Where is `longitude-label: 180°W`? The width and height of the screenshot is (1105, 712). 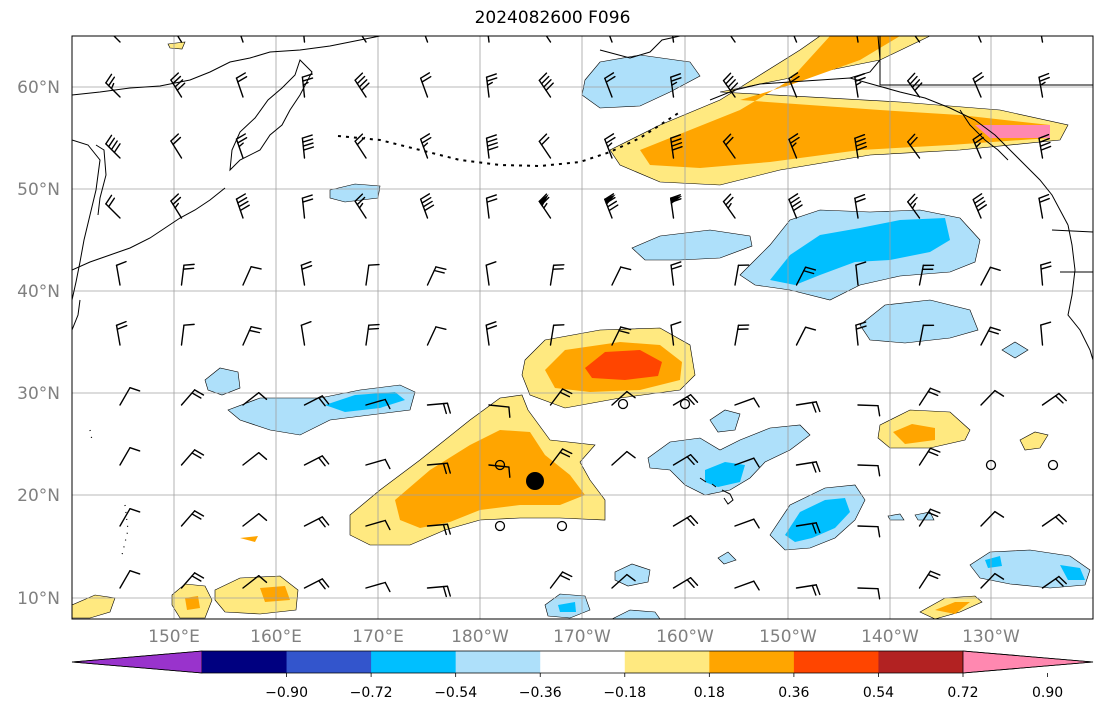 longitude-label: 180°W is located at coordinates (480, 637).